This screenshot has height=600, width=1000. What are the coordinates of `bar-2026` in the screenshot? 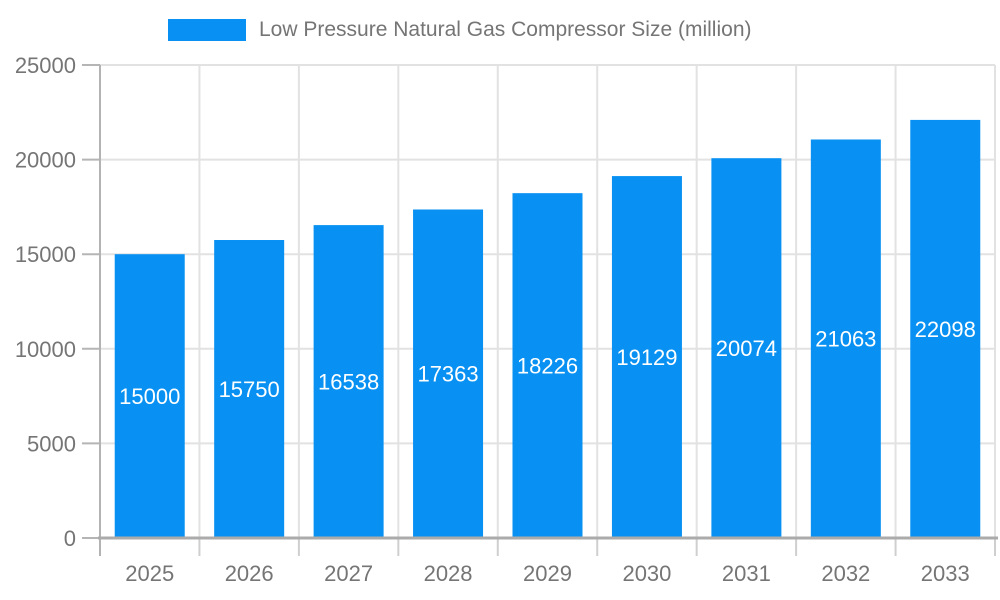 It's located at (249, 389).